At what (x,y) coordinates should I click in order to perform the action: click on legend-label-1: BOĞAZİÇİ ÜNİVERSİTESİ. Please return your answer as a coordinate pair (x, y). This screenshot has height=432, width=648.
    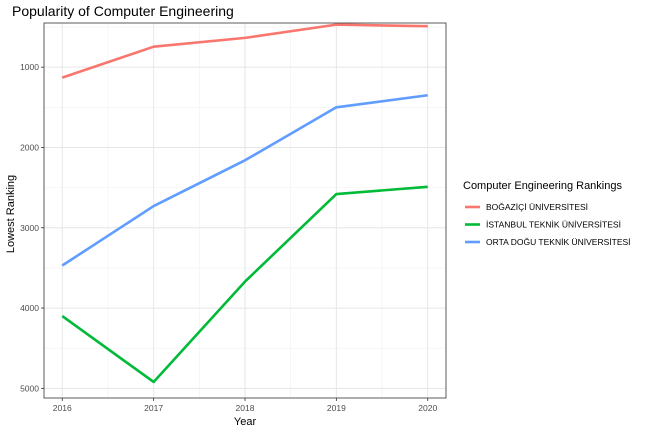
    Looking at the image, I should click on (537, 207).